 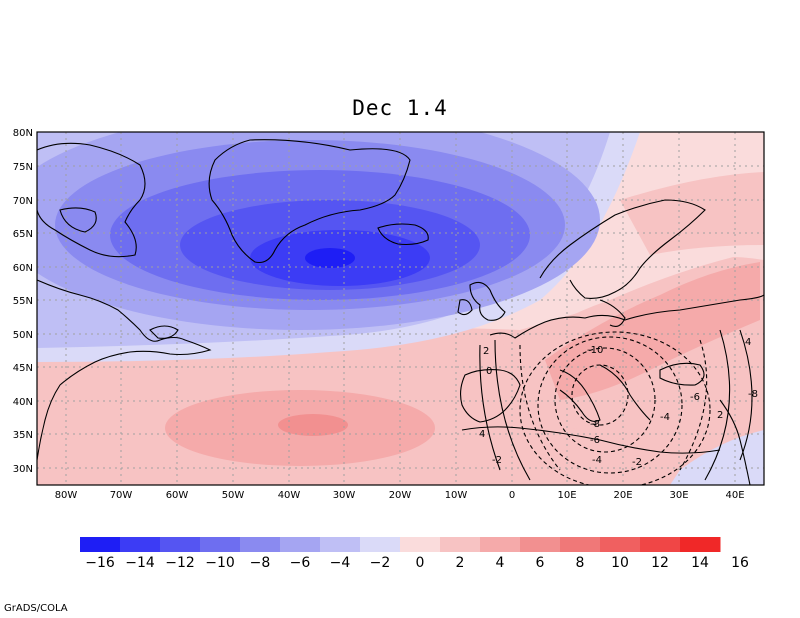 I want to click on lat-label: 70N, so click(x=23, y=201).